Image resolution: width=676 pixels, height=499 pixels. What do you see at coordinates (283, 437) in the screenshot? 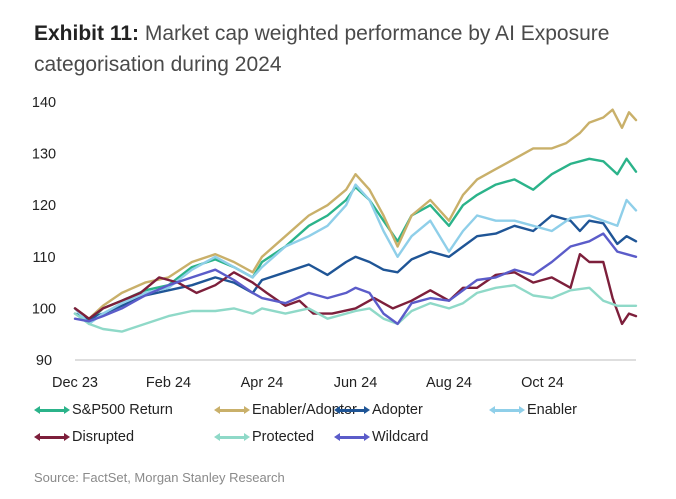
I see `legend-label: Protected` at bounding box center [283, 437].